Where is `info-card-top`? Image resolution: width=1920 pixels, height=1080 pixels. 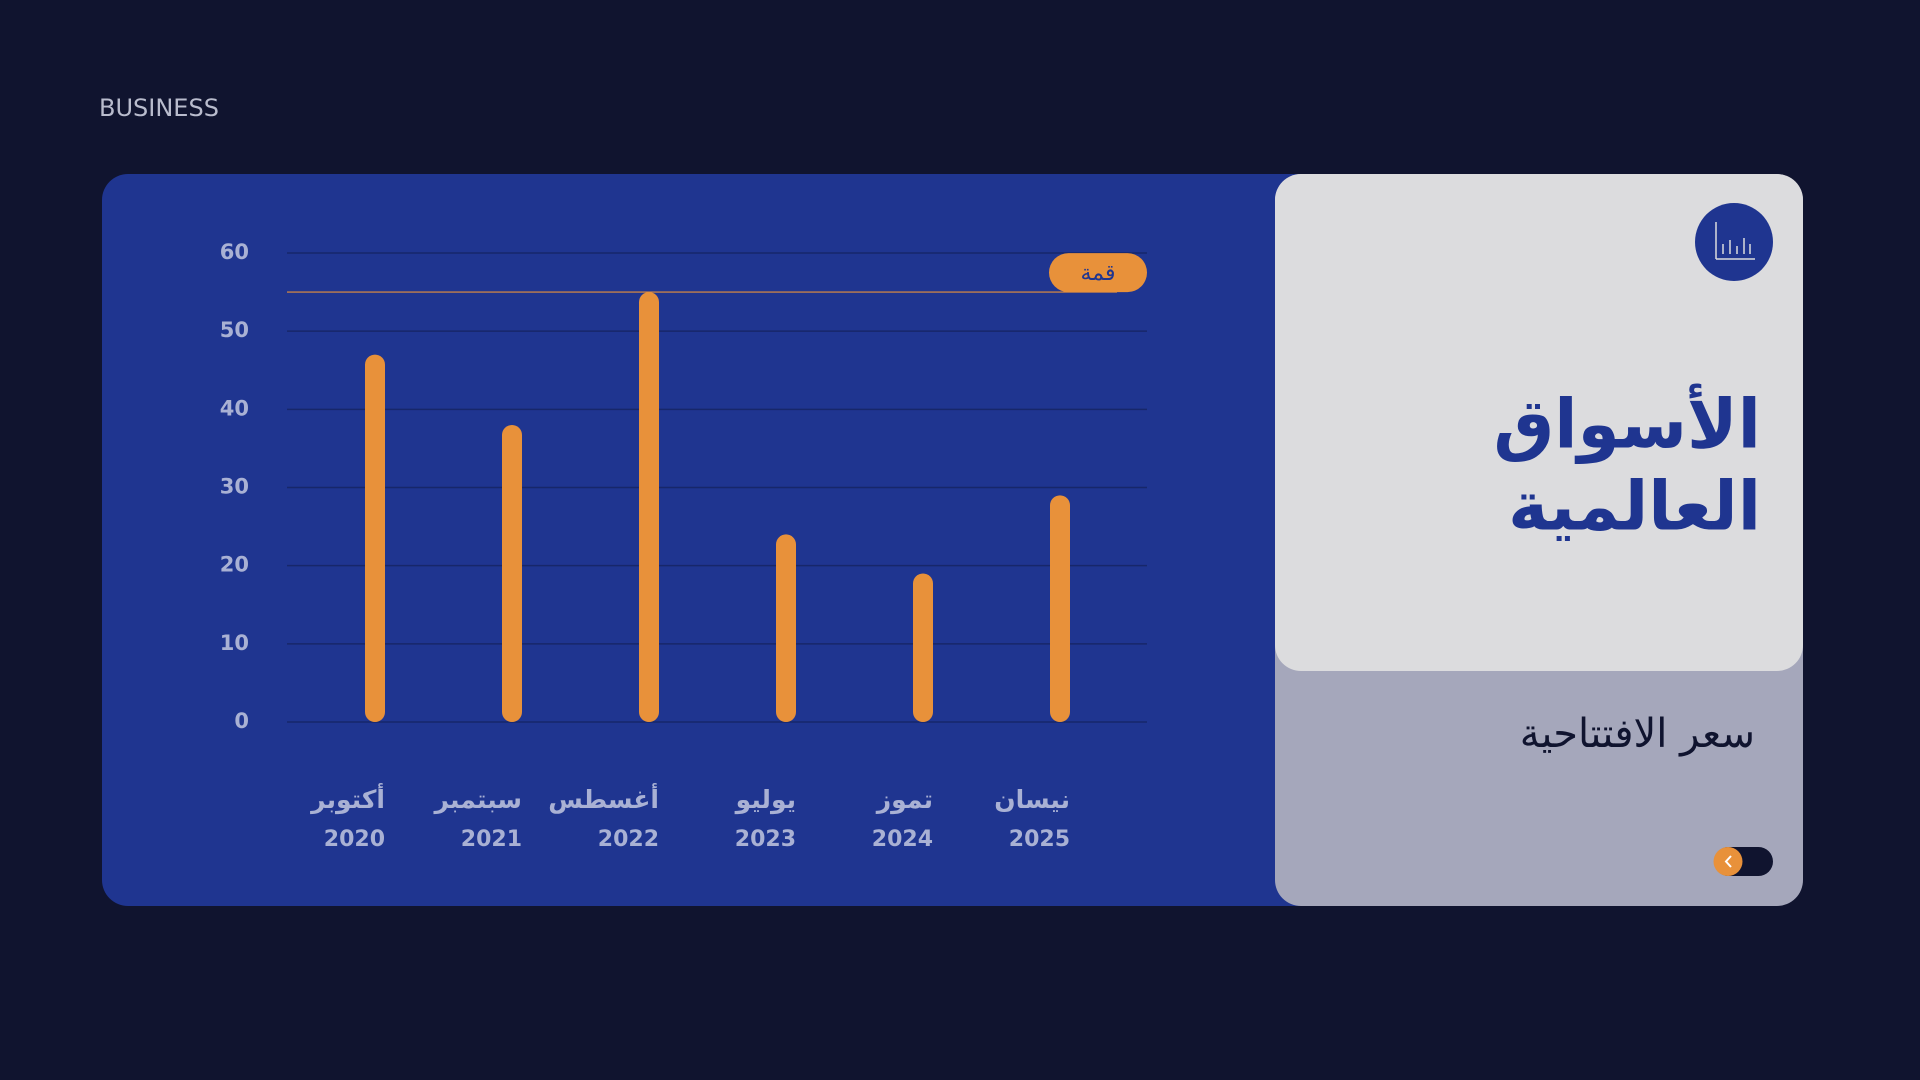 info-card-top is located at coordinates (1539, 422).